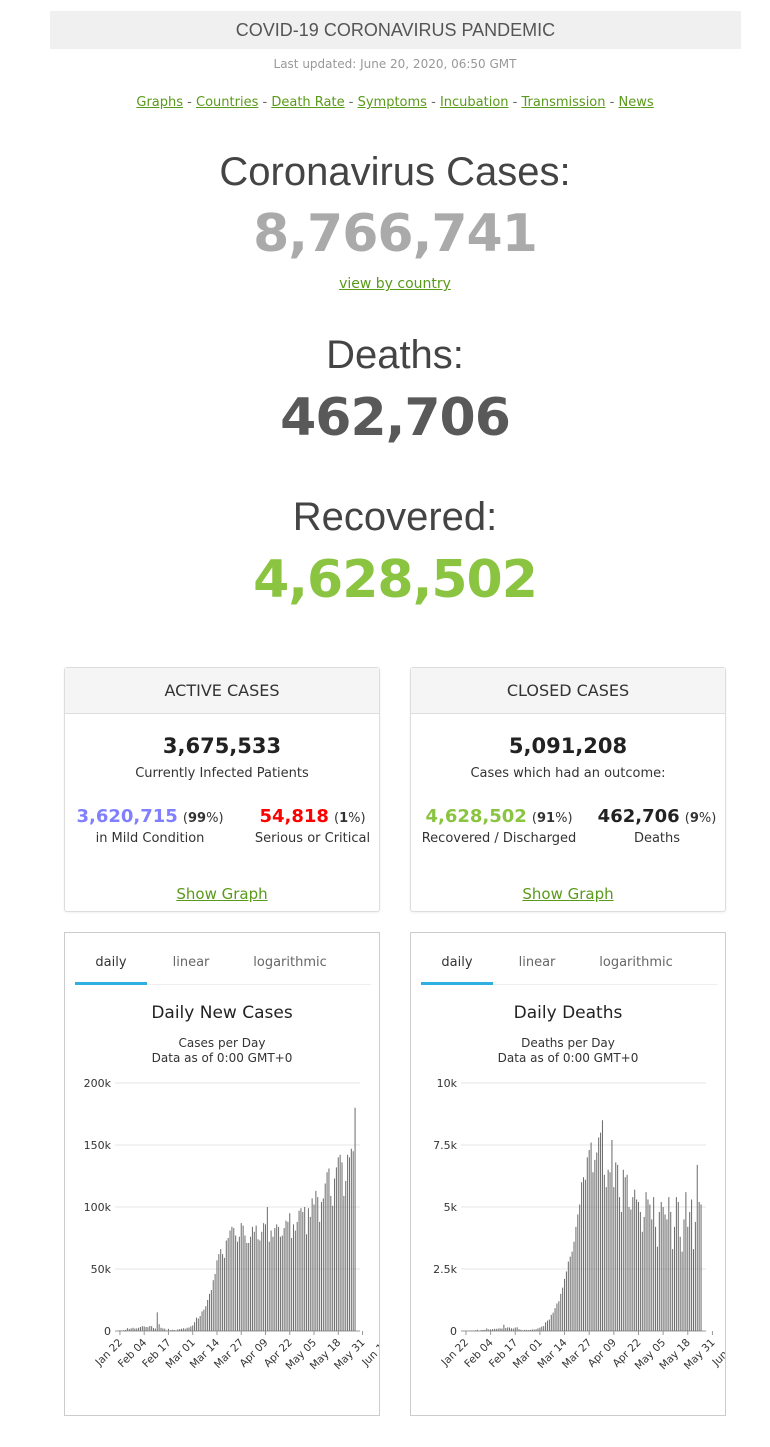 The width and height of the screenshot is (770, 1447). Describe the element at coordinates (385, 355) in the screenshot. I see `deaths-label: Deaths:` at that location.